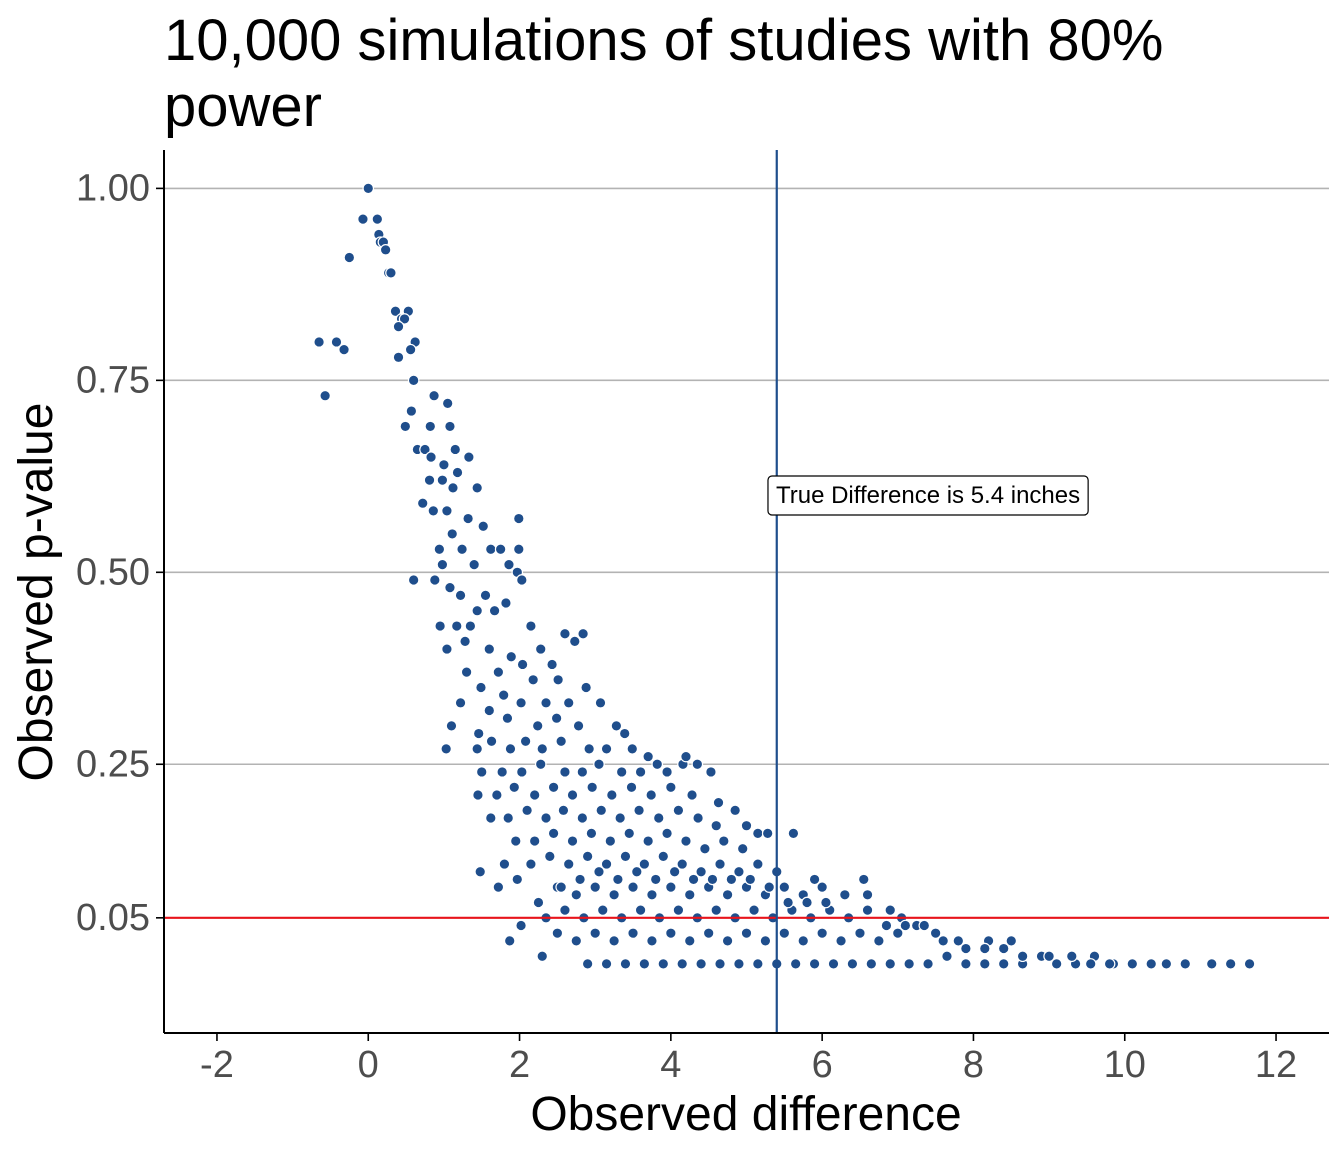 This screenshot has height=1152, width=1344. Describe the element at coordinates (36, 592) in the screenshot. I see `y-axis-title: Observed p-value` at that location.